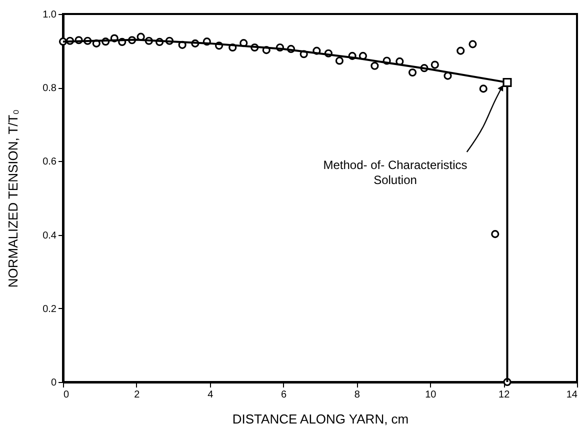  I want to click on y-tick-label: 0.8, so click(49, 88).